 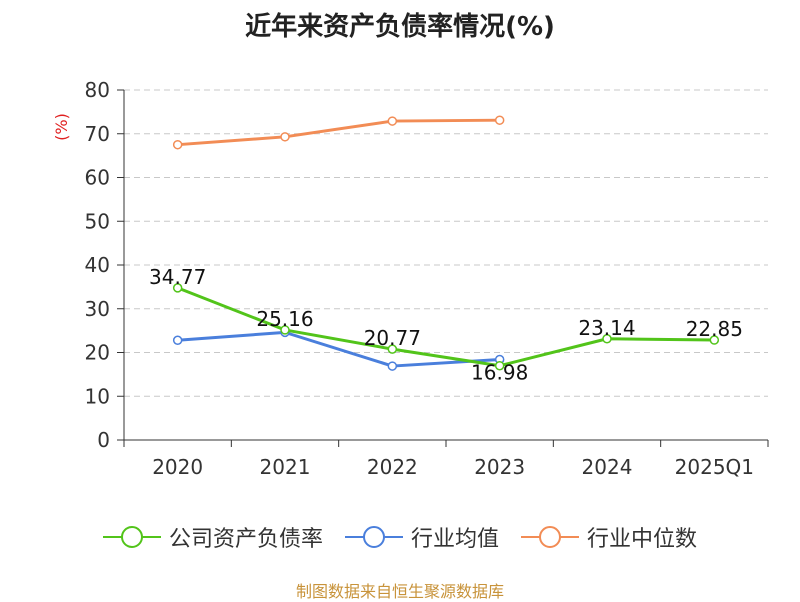 I want to click on data-label: 25.16, so click(x=284, y=319).